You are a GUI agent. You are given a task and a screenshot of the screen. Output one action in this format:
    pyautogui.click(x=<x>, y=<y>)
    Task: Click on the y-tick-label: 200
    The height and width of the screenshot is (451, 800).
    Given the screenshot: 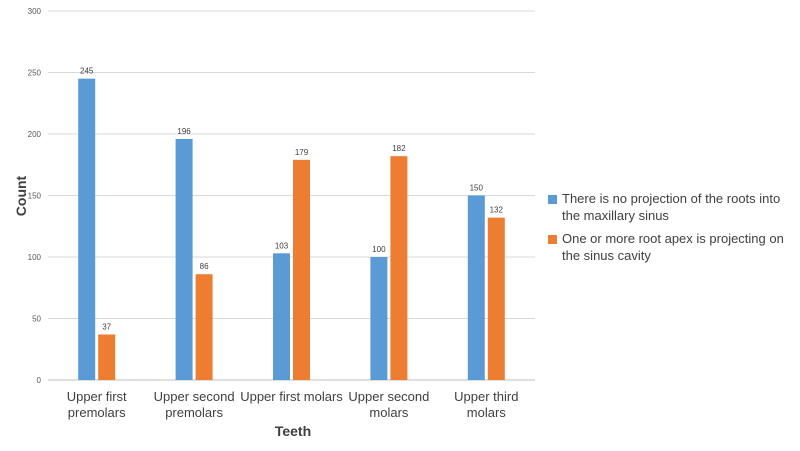 What is the action you would take?
    pyautogui.click(x=35, y=134)
    